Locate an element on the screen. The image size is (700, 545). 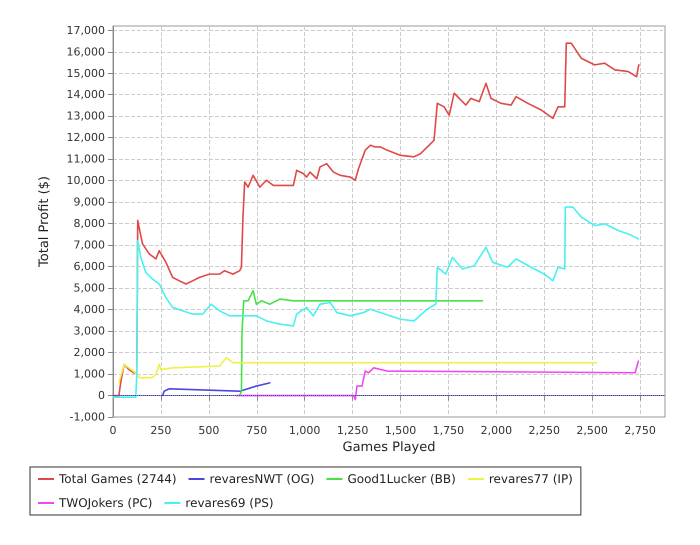
x-tick-label: 1,500 is located at coordinates (400, 430).